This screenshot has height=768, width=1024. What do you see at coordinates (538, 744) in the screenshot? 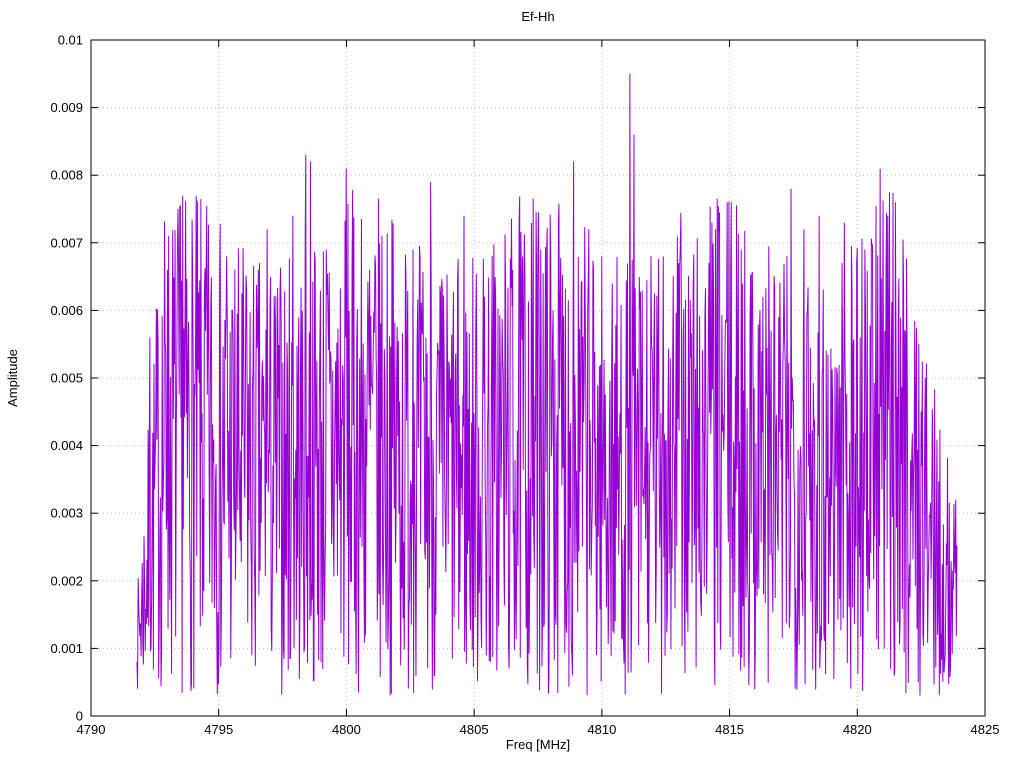
I see `x-axis-label: Freq [MHz]` at bounding box center [538, 744].